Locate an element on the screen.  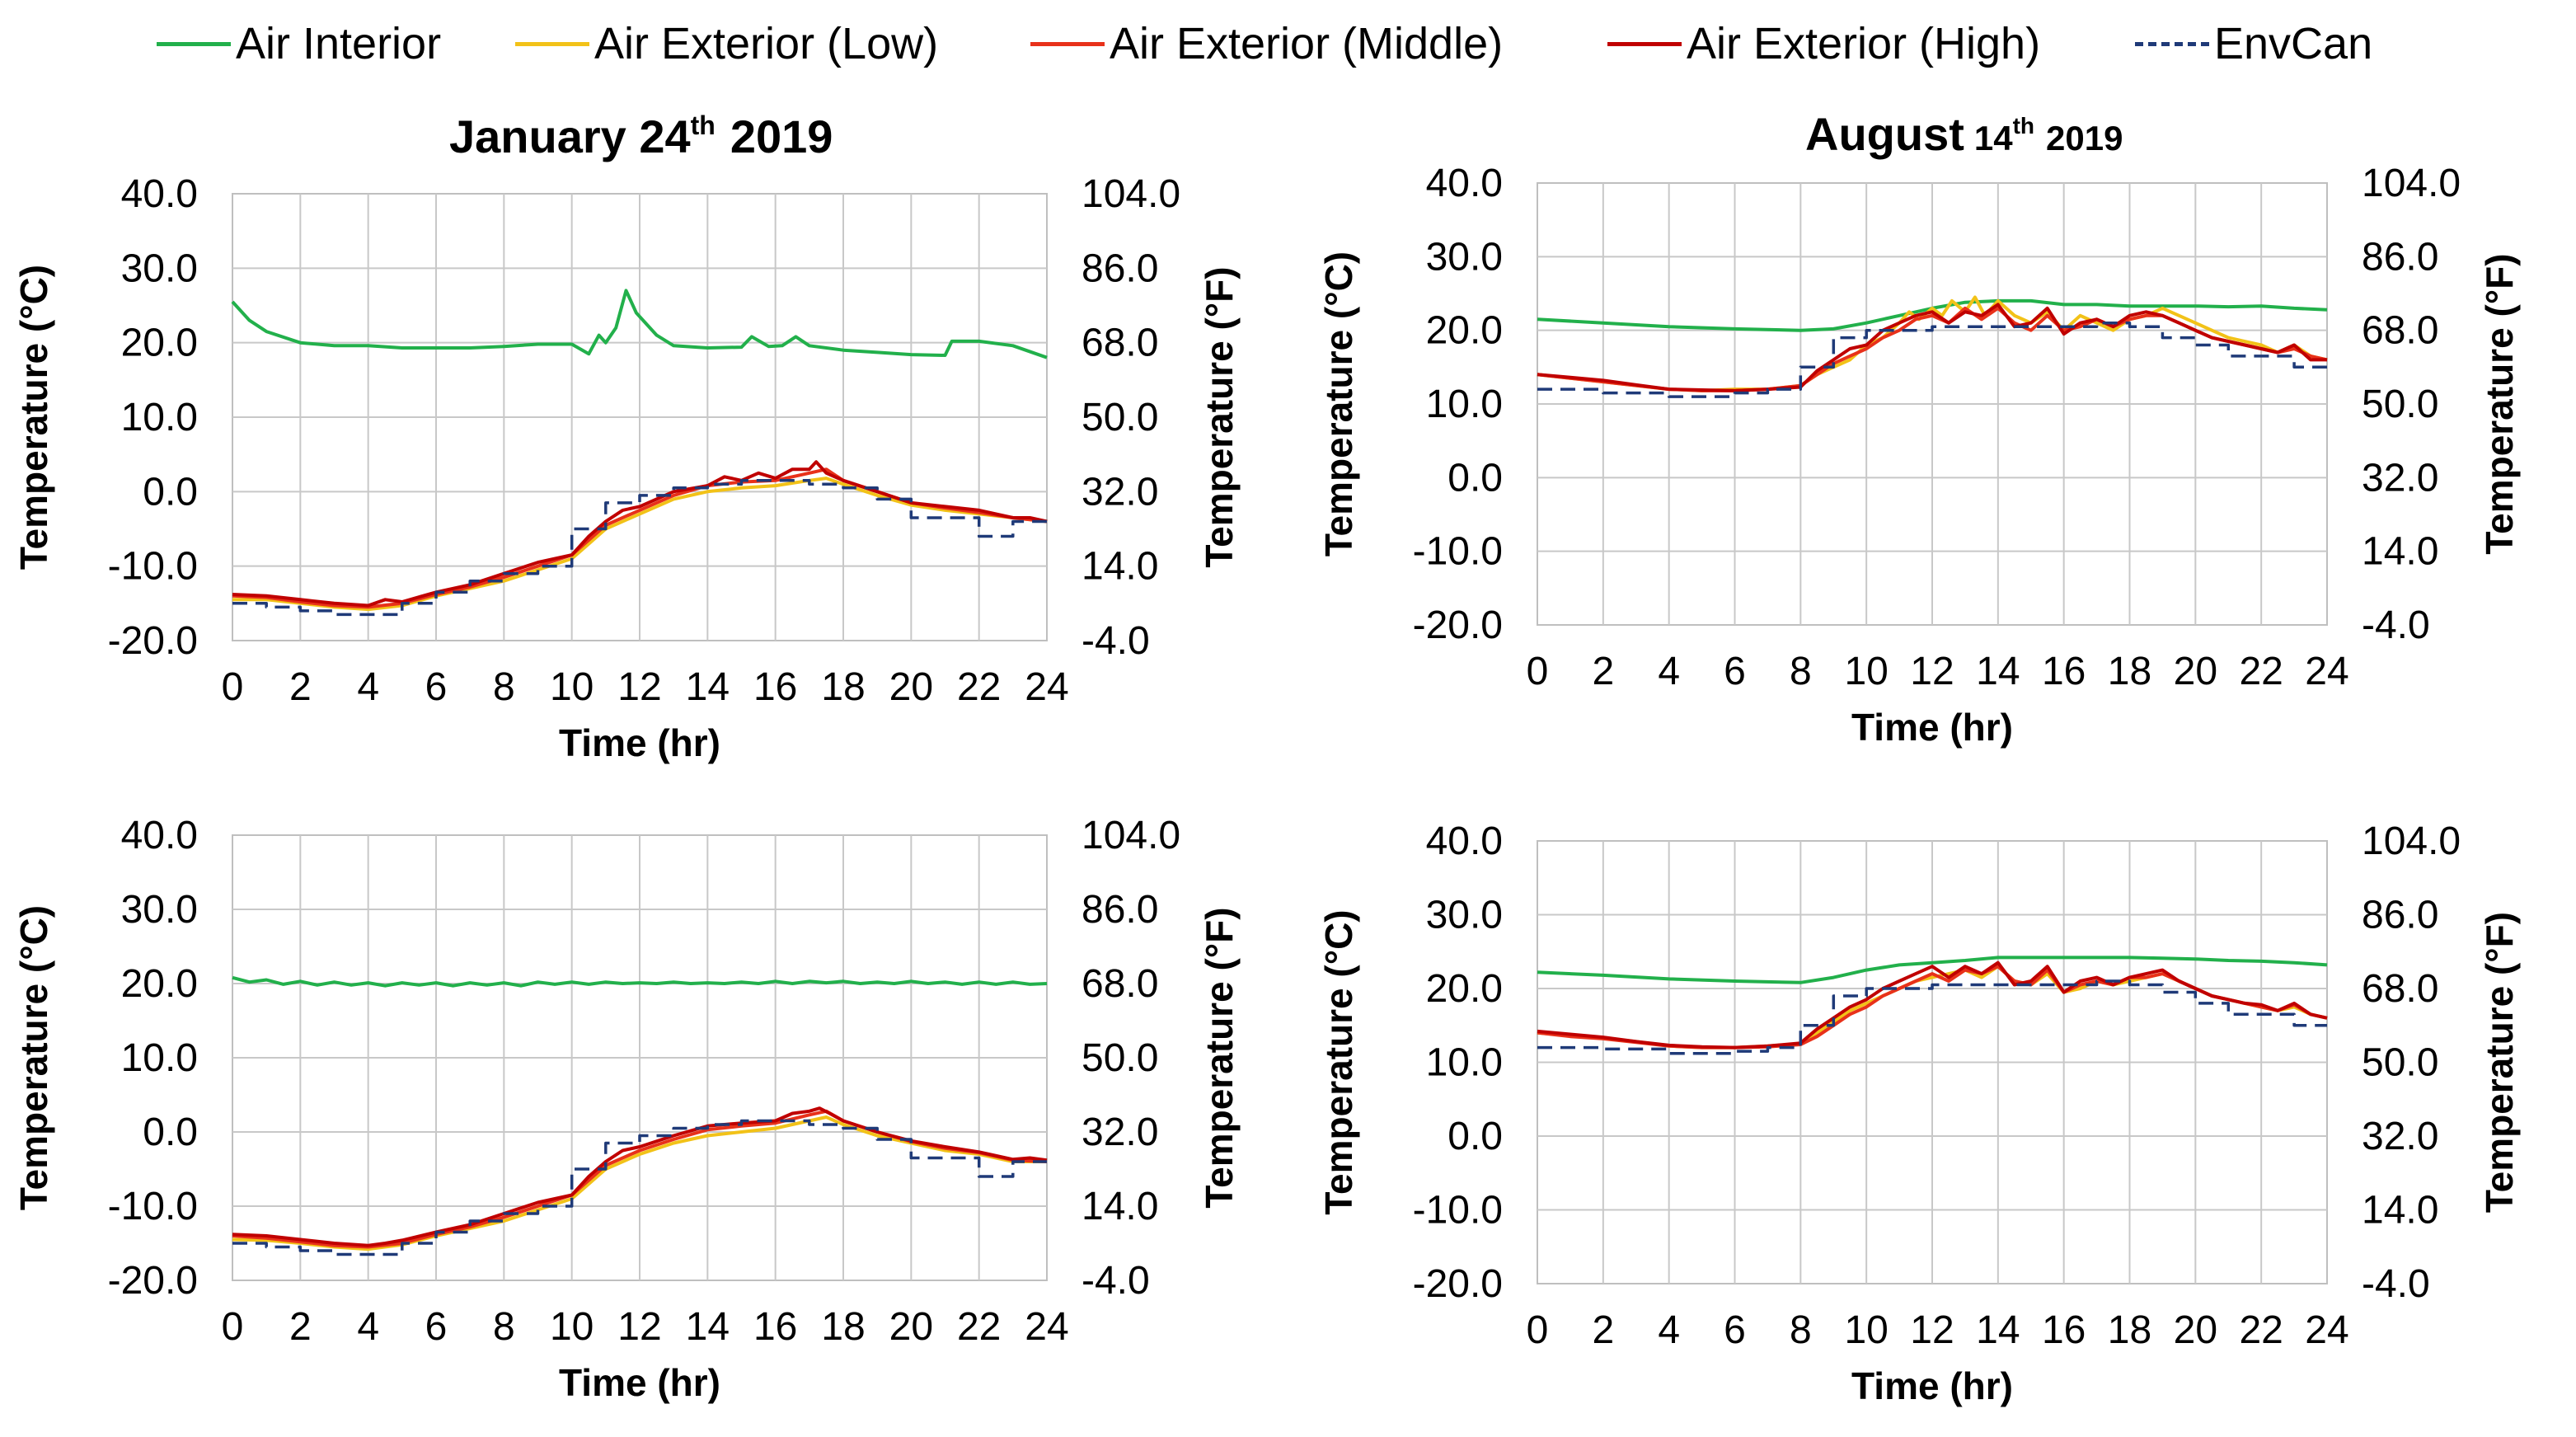
legend-item-air-interior: Air Interior is located at coordinates (299, 44).